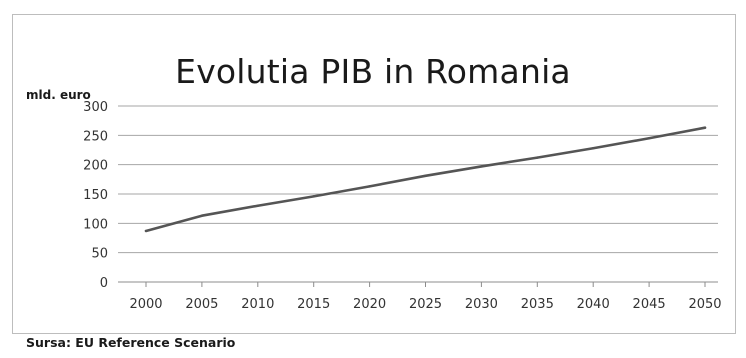 The width and height of the screenshot is (746, 358). I want to click on x-tick-label-2015: 2015, so click(313, 304).